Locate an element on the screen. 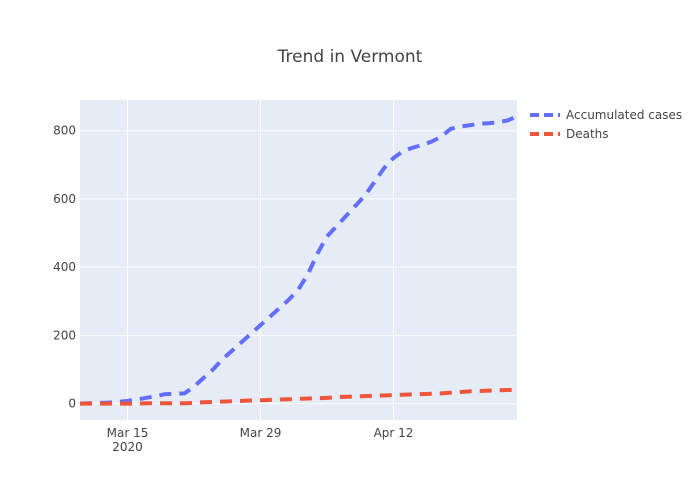 Image resolution: width=700 pixels, height=500 pixels. x-tick-label: Mar 29 is located at coordinates (261, 433).